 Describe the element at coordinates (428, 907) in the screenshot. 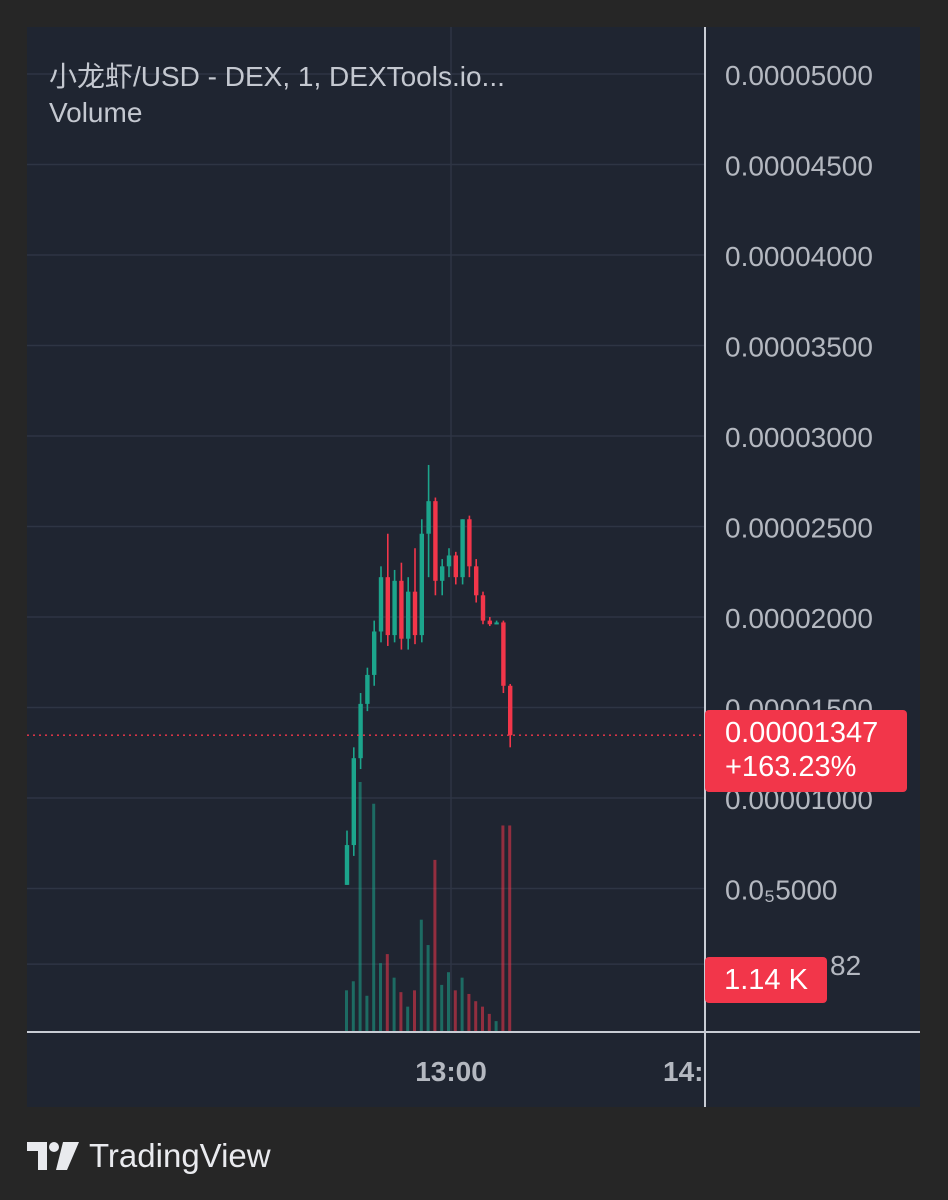

I see `volume-bars` at that location.